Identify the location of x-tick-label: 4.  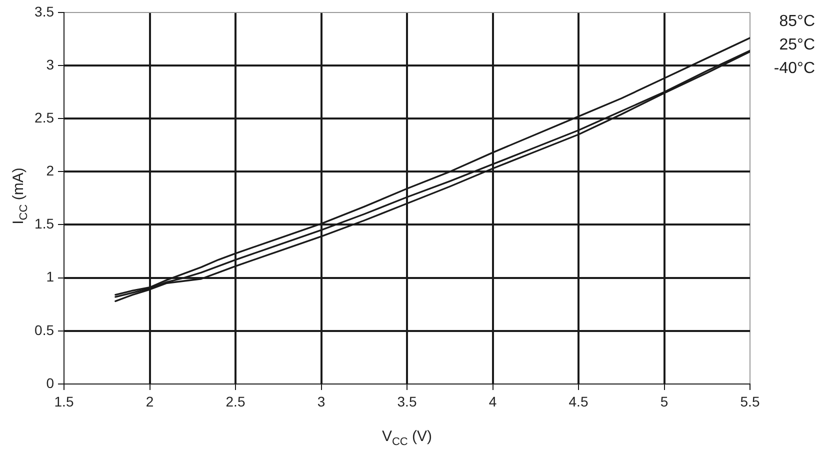
(492, 401).